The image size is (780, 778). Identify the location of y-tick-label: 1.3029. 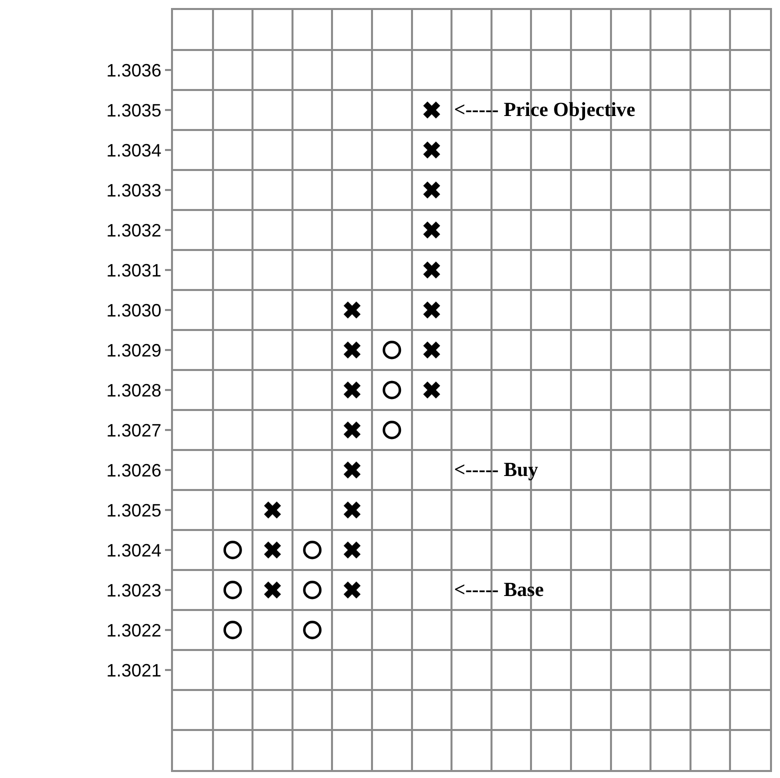
(134, 350).